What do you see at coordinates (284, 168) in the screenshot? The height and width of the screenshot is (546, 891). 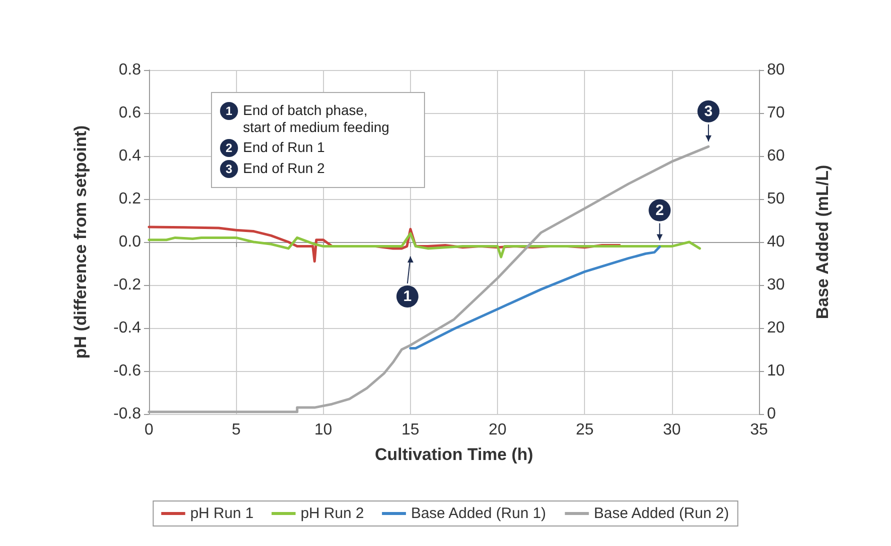 I see `annotation: End of Run 2` at bounding box center [284, 168].